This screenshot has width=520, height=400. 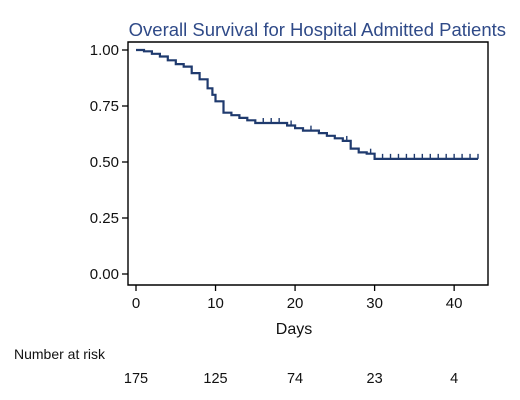 I want to click on x-axis-label: Days, so click(x=294, y=329).